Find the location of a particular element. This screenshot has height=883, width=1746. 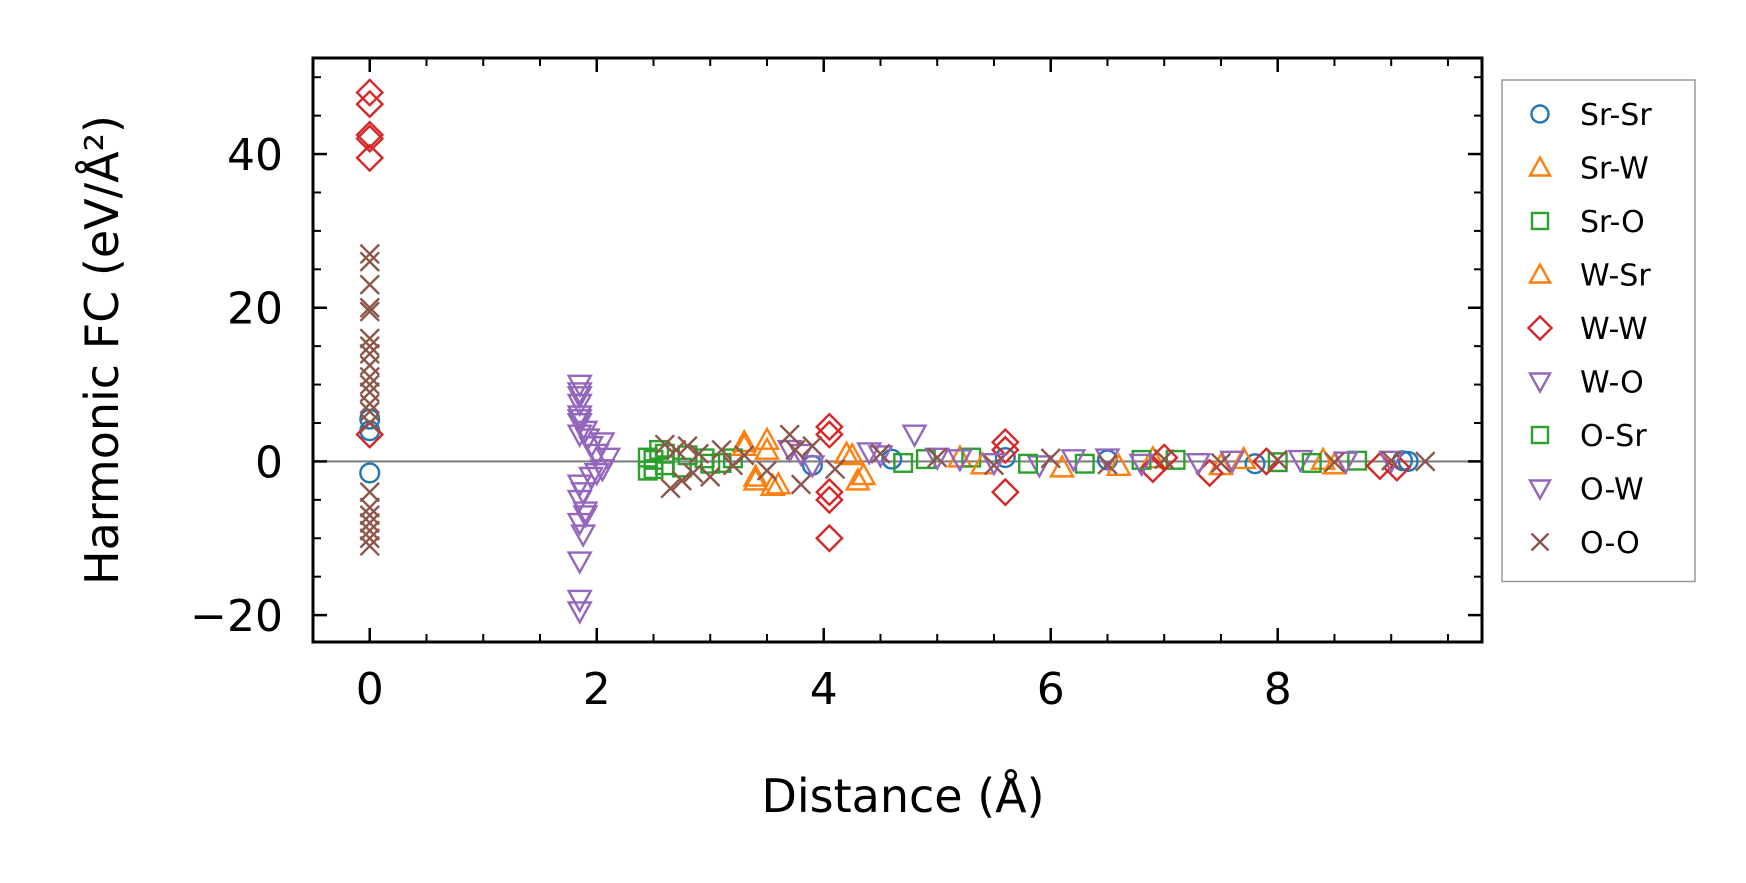

legend-item: O-W is located at coordinates (1585, 490).